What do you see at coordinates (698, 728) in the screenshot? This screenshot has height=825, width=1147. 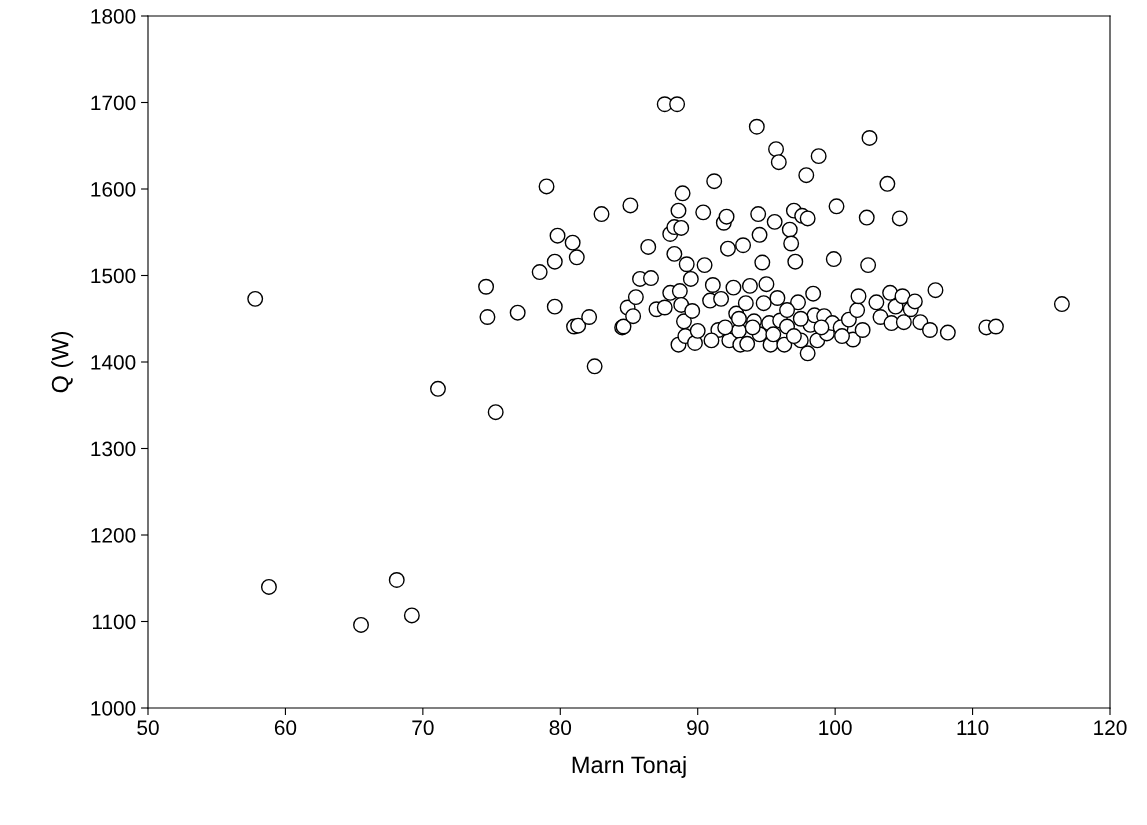 I see `x-tick-label: 90` at bounding box center [698, 728].